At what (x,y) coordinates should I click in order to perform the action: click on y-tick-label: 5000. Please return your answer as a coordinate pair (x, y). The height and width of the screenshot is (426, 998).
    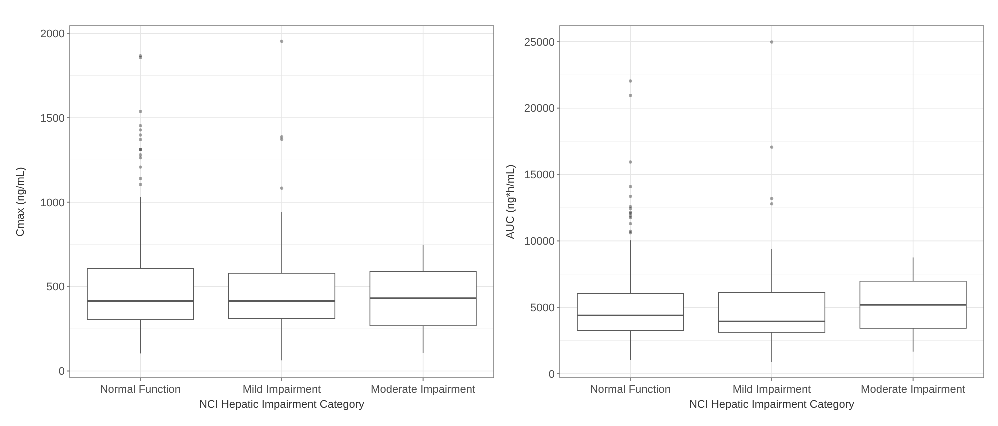
    Looking at the image, I should click on (542, 308).